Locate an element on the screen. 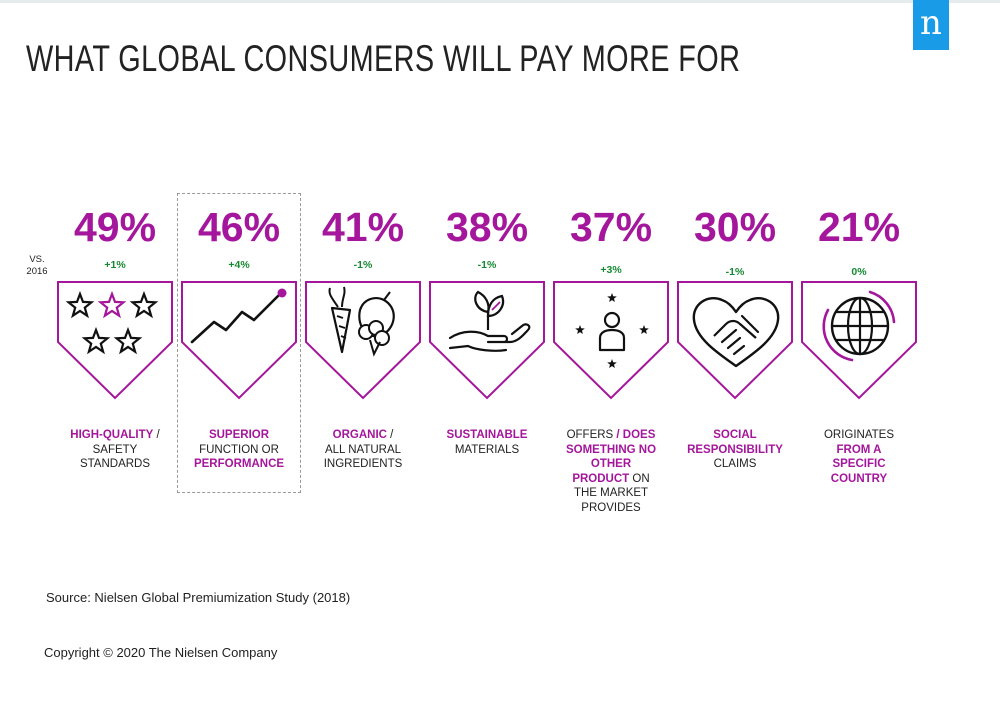 The image size is (1000, 720). category-label-social: SOCIAL RESPONSIBILITY CLAIMS is located at coordinates (735, 450).